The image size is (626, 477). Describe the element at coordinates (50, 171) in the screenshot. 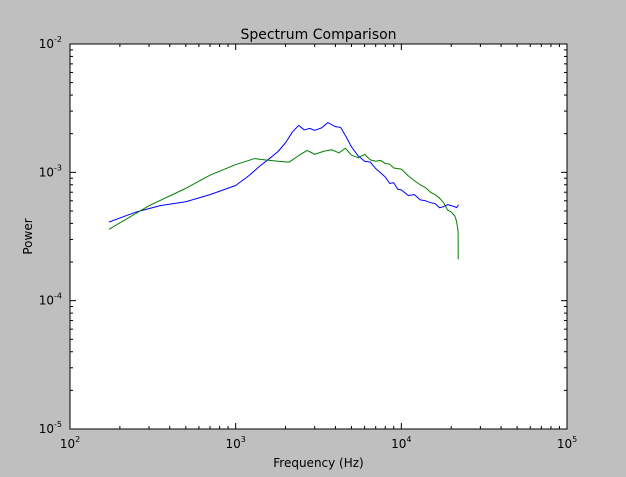

I see `y-tick-label: 10⁻³` at that location.